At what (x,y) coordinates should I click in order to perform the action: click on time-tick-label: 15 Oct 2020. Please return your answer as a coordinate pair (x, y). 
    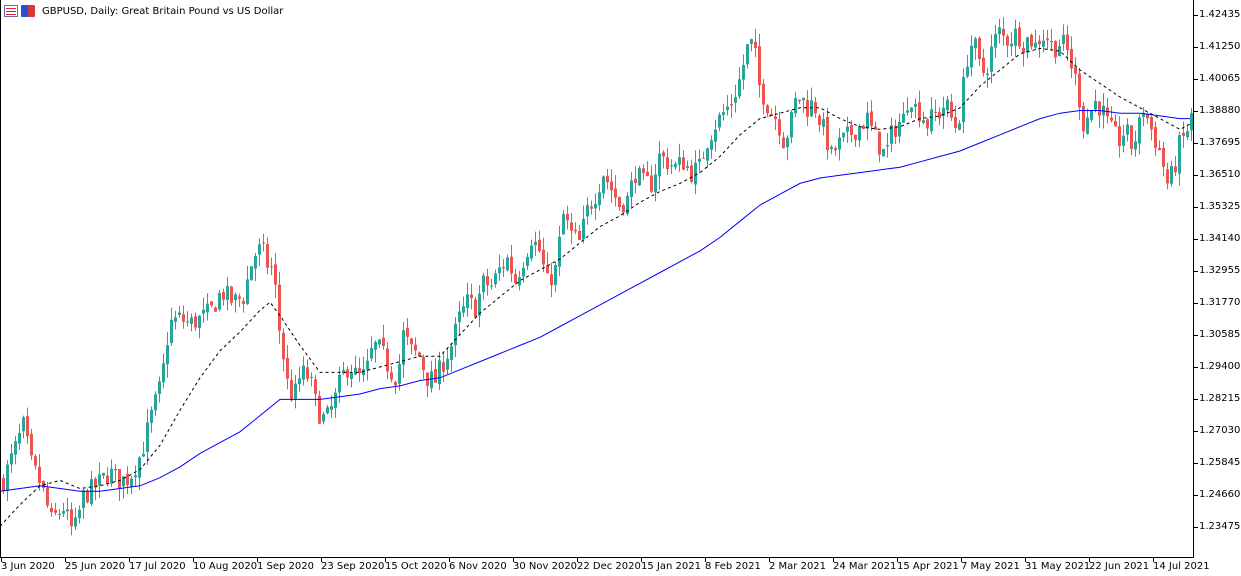
    Looking at the image, I should click on (416, 566).